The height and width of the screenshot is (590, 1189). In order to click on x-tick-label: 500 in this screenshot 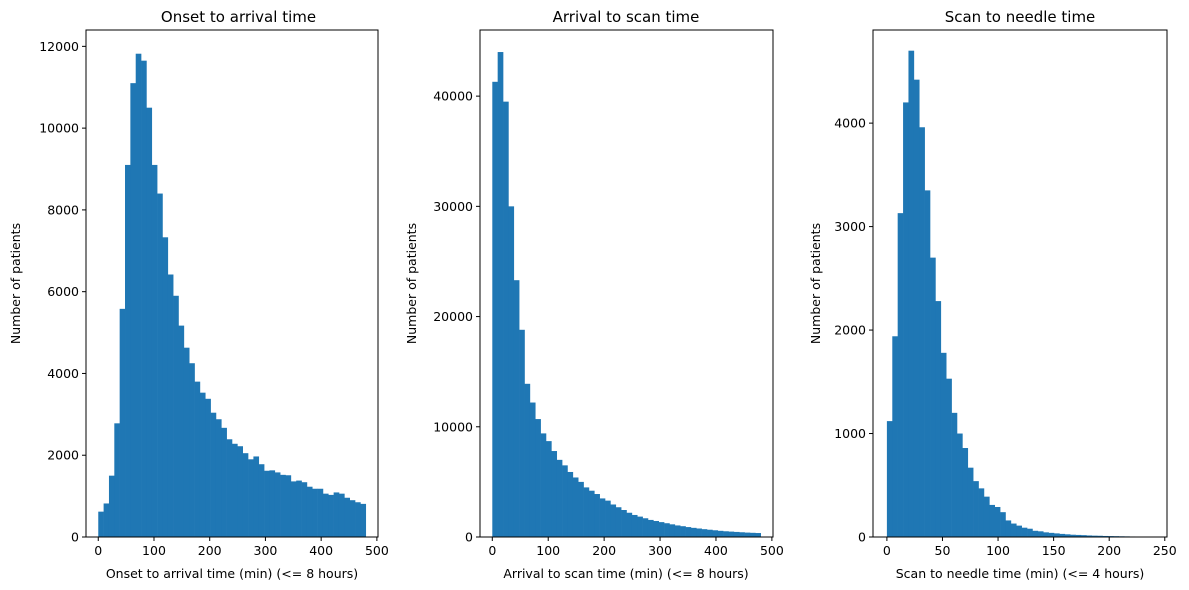, I will do `click(772, 550)`.